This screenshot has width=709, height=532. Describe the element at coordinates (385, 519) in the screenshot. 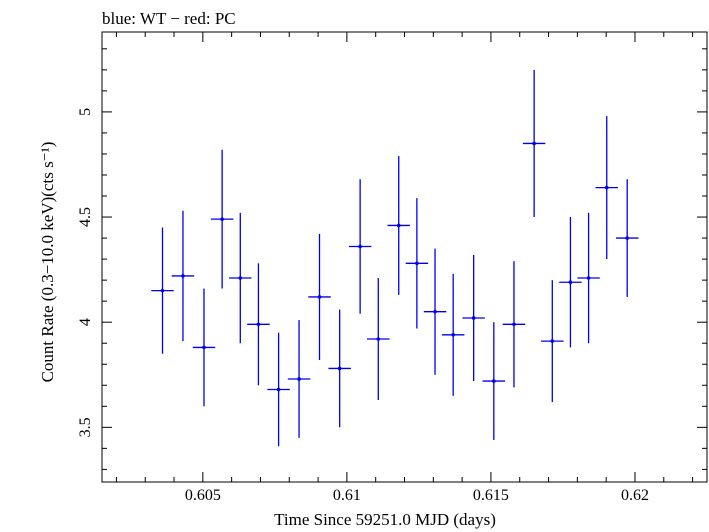

I see `x-axis-label: Time Since 59251.0 MJD (days)` at that location.